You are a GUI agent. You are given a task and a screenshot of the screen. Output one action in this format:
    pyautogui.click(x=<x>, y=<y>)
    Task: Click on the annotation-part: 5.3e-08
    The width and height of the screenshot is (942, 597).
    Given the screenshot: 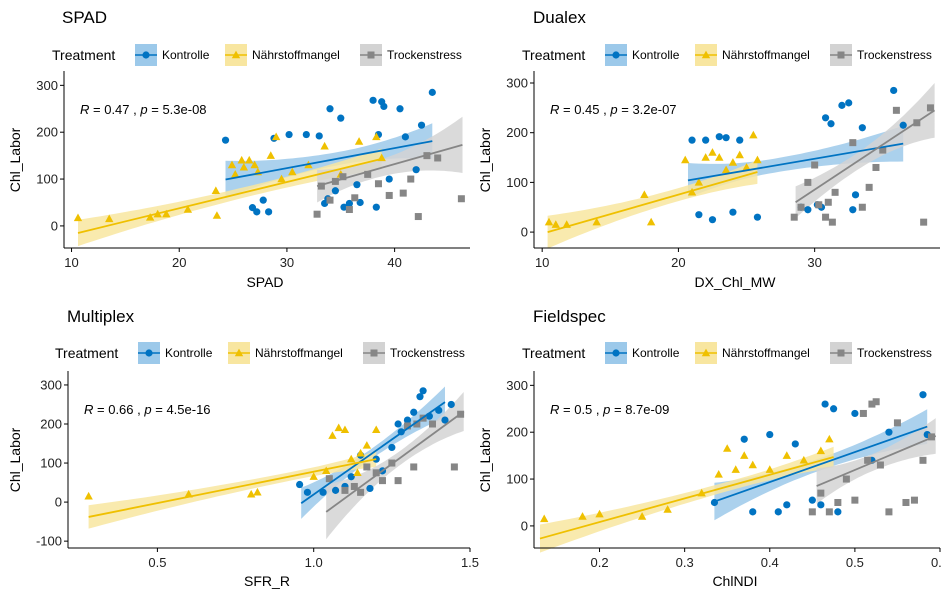 What is the action you would take?
    pyautogui.click(x=184, y=109)
    